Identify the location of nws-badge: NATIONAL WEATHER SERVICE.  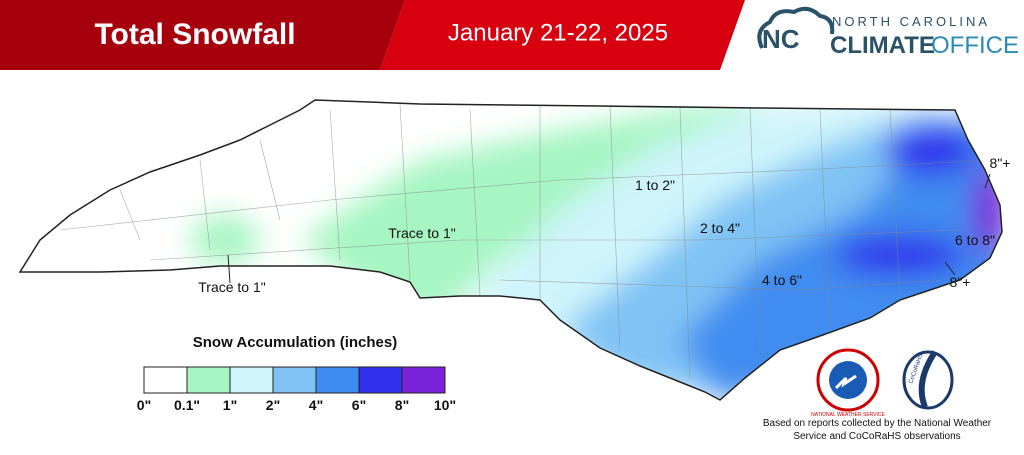
(848, 383).